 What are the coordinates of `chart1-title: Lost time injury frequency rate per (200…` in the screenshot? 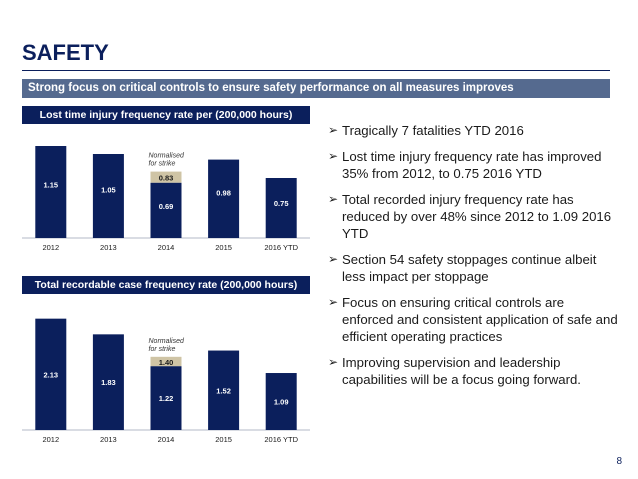 It's located at (166, 115).